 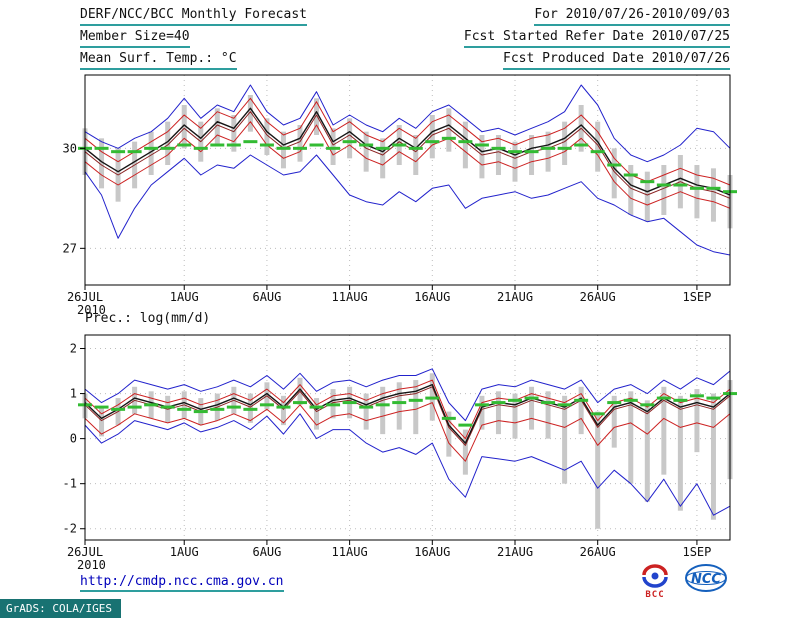 I want to click on fcst-refer-date-row: Fcst Started Refer Date 2010/07/25, so click(x=596, y=39).